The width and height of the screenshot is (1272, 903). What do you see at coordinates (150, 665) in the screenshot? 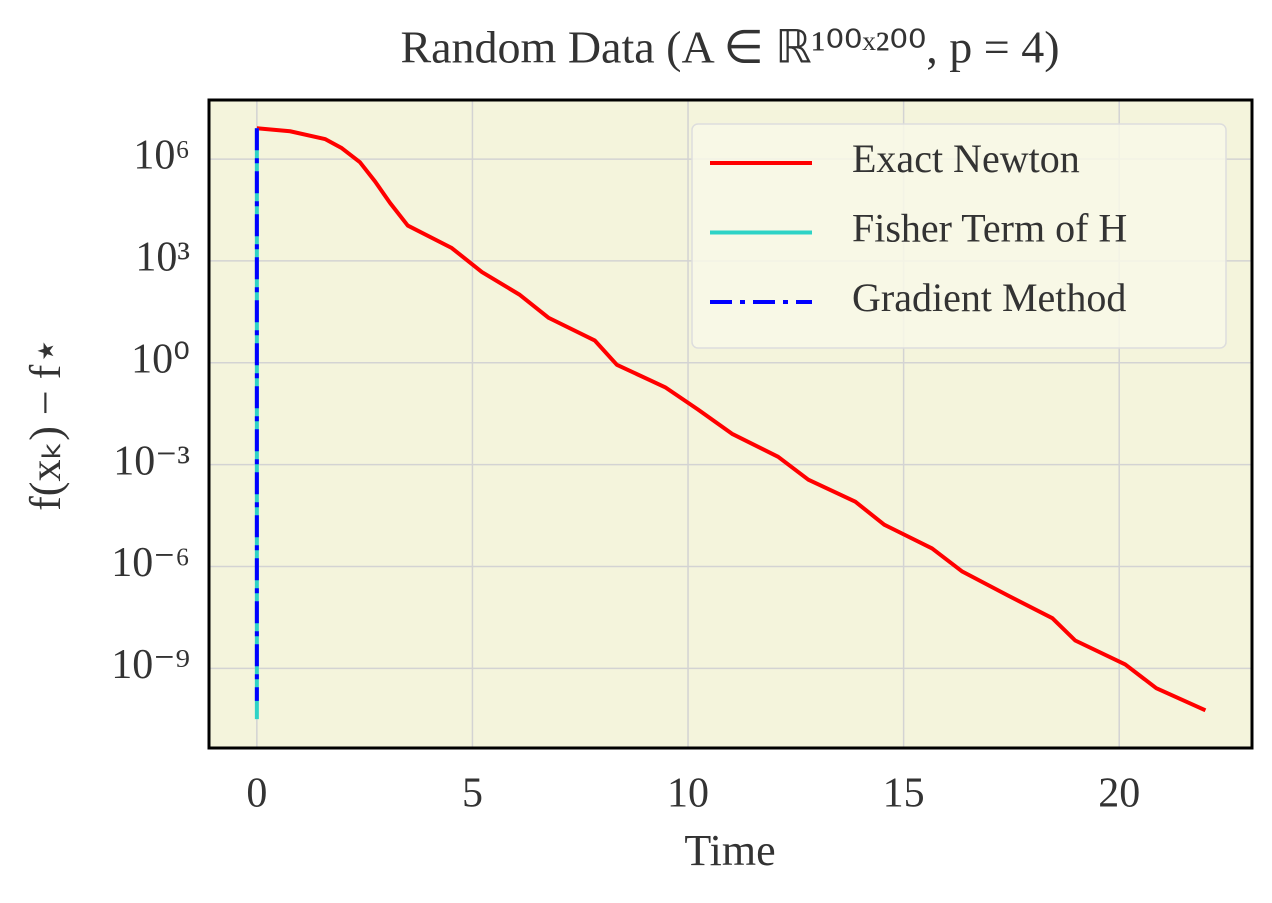
I see `y-tick-label: 10⁻⁹` at bounding box center [150, 665].